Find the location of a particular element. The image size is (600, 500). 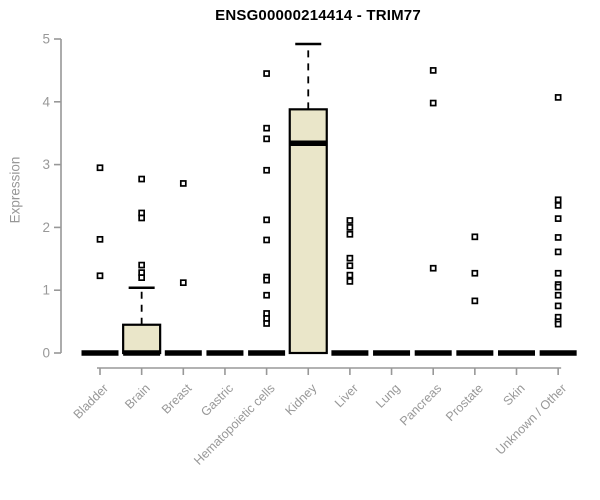

x-category-label-unknown-other: Unknown / Other is located at coordinates (531, 419).